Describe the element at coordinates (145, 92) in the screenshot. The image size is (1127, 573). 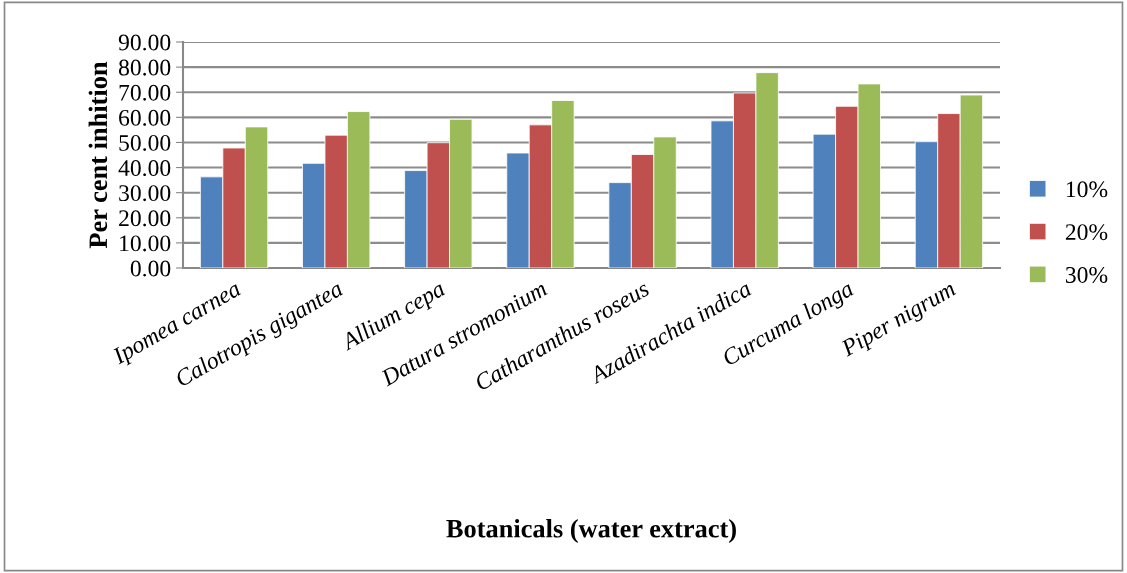
I see `y-tick-label: 70.00` at that location.